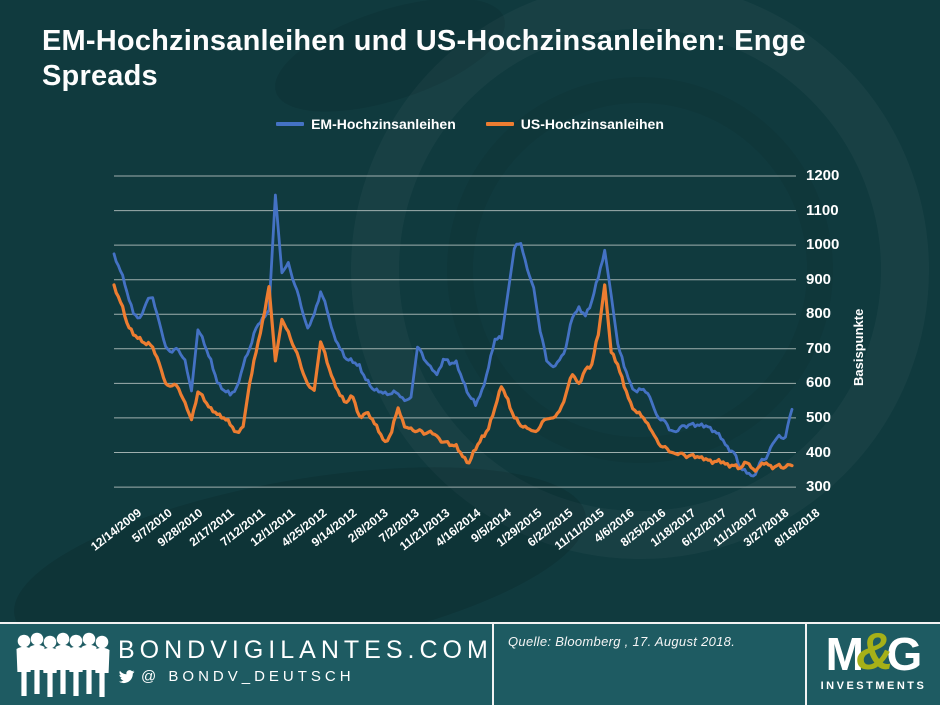 Image resolution: width=940 pixels, height=705 pixels. Describe the element at coordinates (305, 650) in the screenshot. I see `bondvigilantes-site-text: BONDVIGILANTES.COM` at that location.